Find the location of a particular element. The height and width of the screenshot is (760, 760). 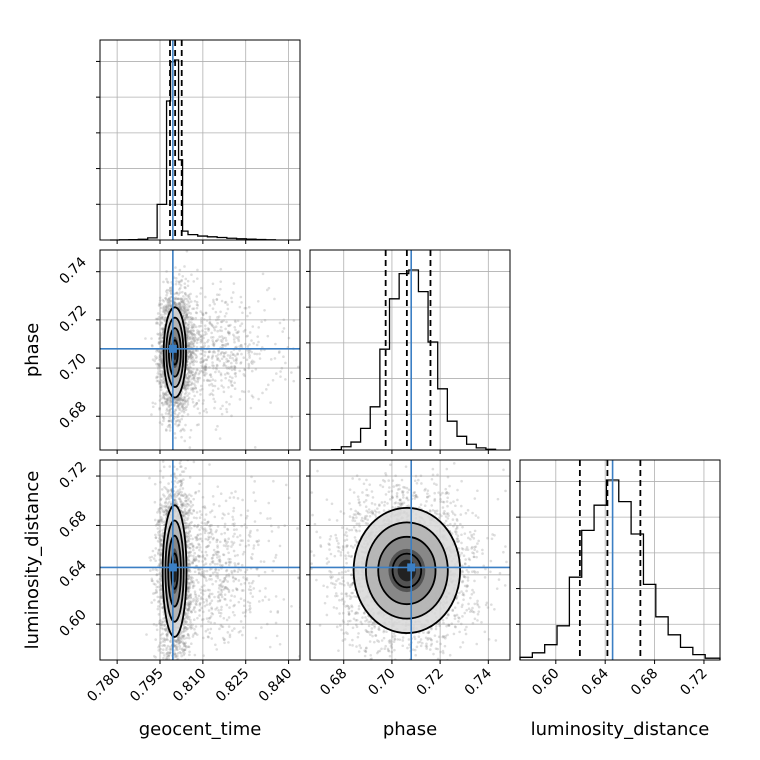

x-tick-label: 0.68 is located at coordinates (644, 682).